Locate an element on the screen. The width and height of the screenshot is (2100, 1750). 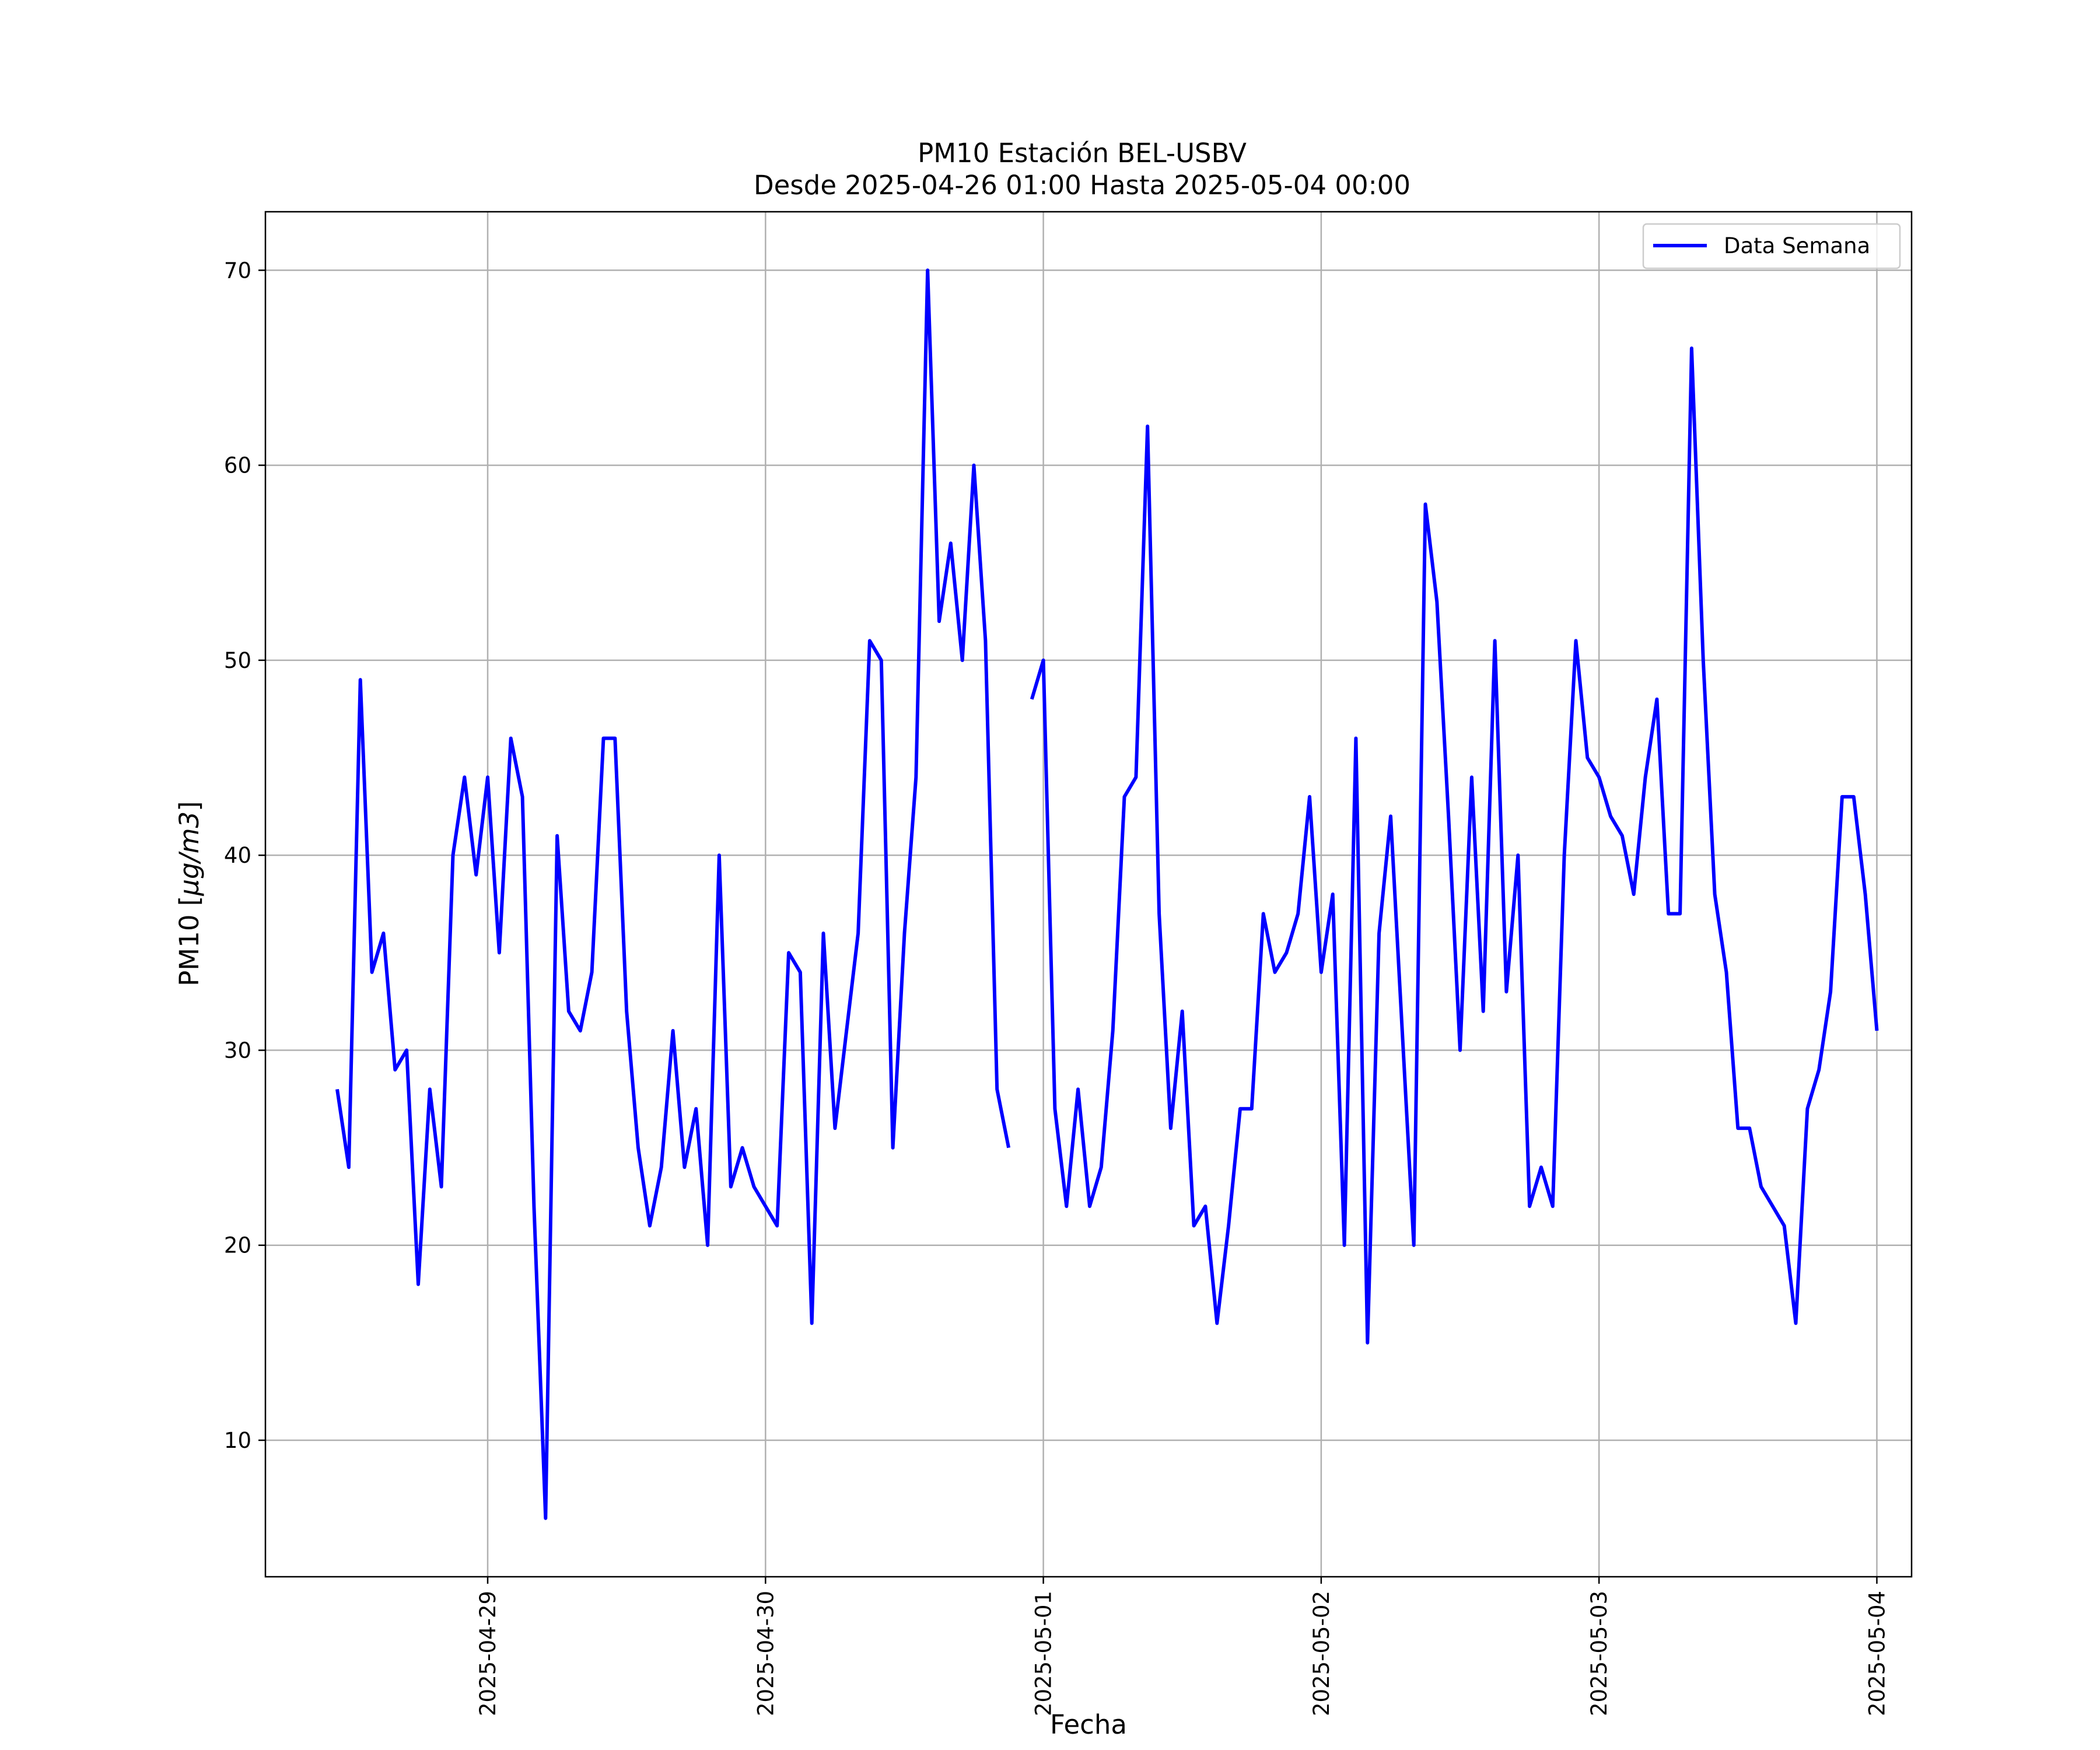
x-tick-label: 2025-05-02 is located at coordinates (1321, 1653).